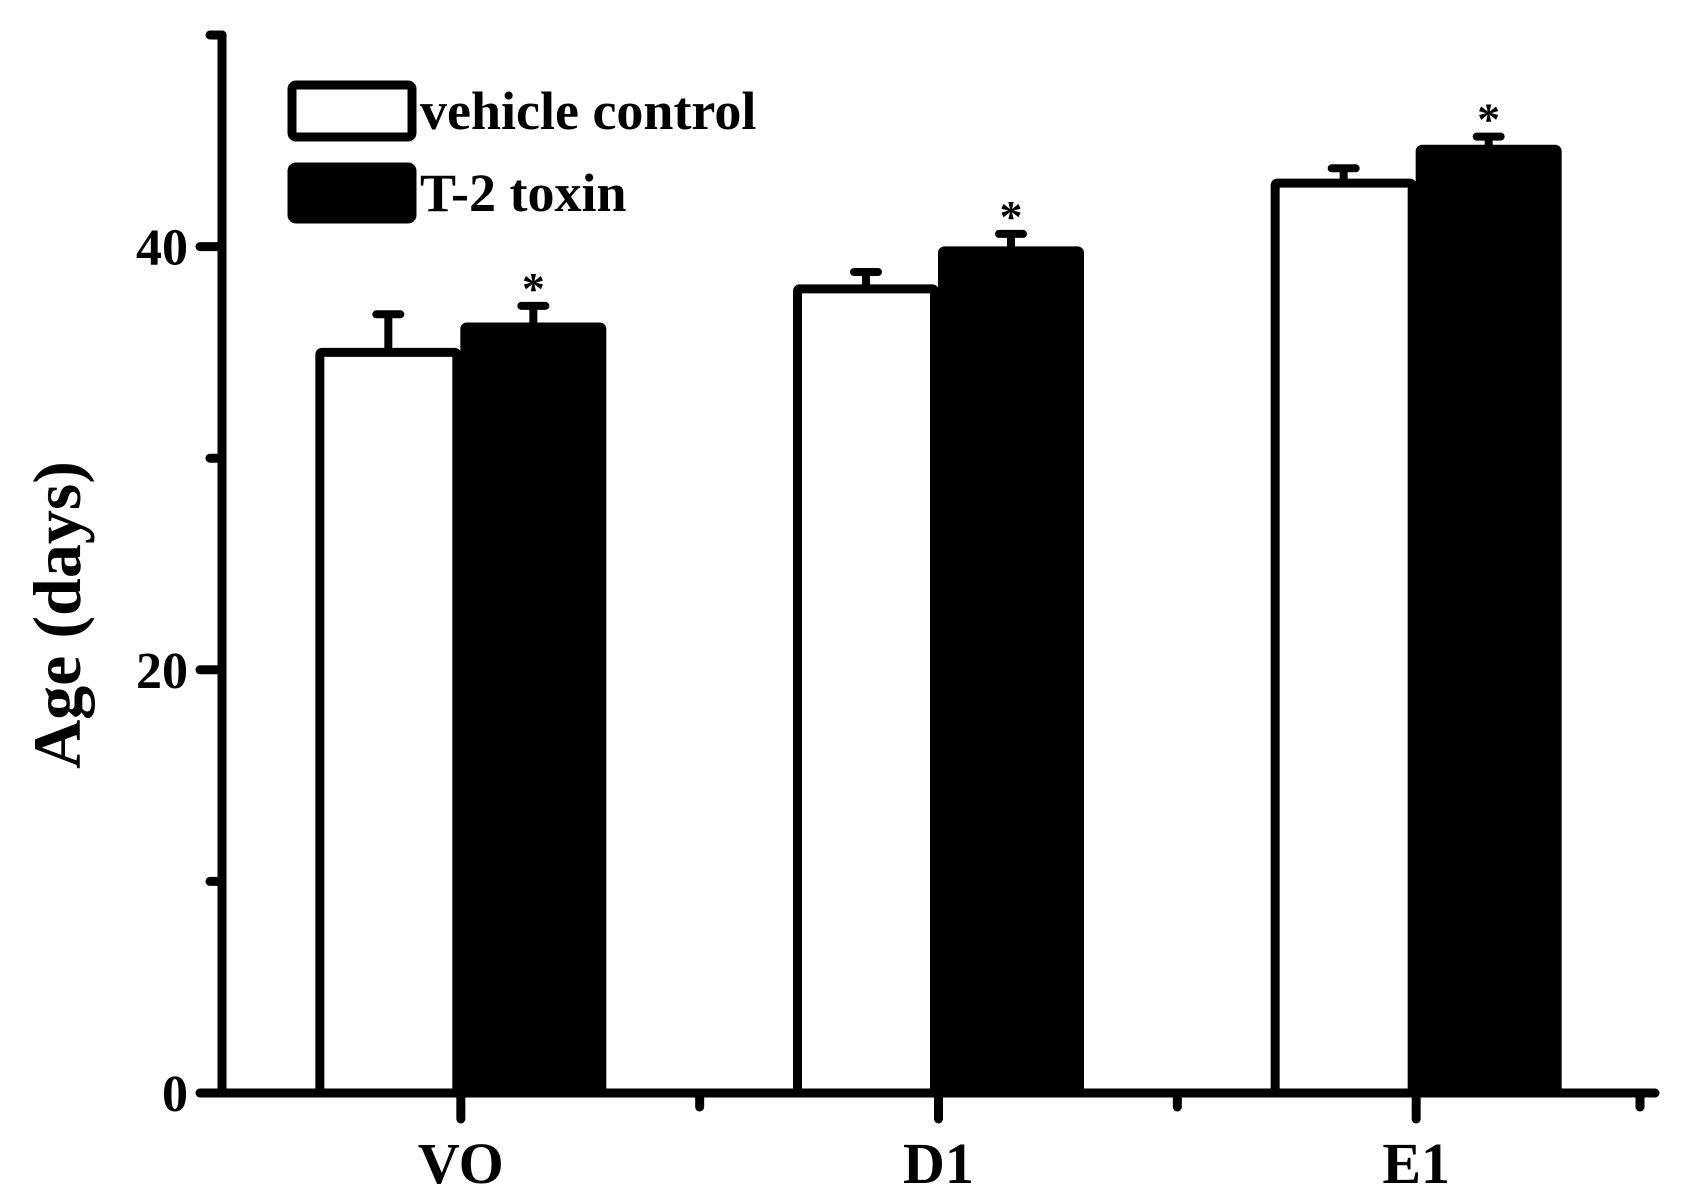 The height and width of the screenshot is (1201, 1689). I want to click on legend-label: T-2 toxin, so click(523, 193).